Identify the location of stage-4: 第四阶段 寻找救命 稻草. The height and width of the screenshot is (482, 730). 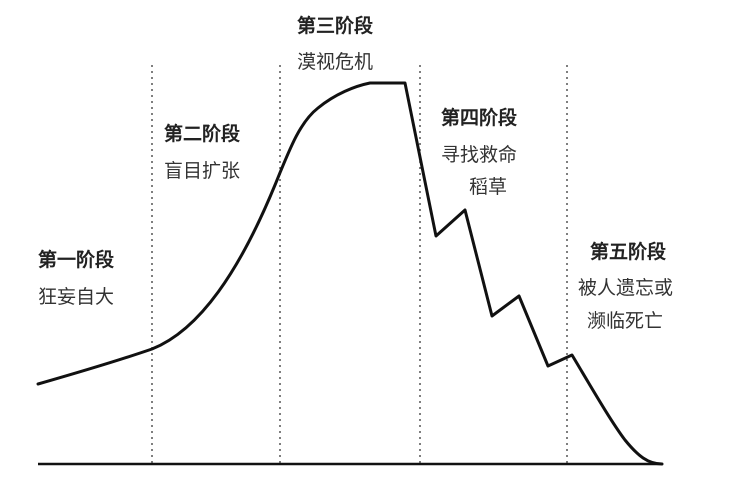
(479, 152).